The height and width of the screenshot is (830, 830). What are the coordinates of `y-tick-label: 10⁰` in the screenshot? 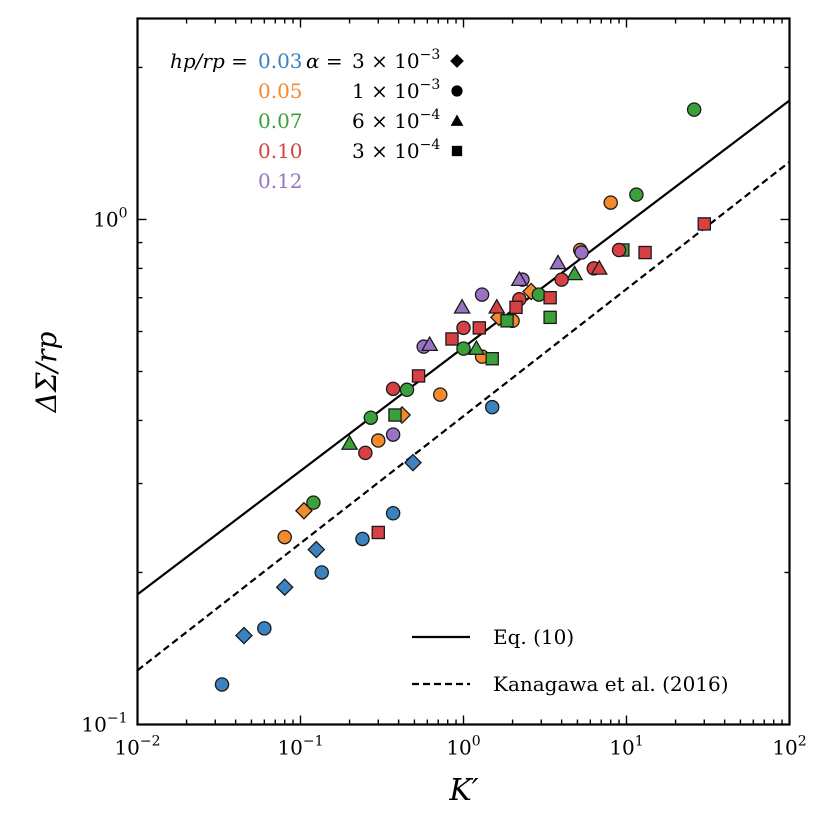 It's located at (110, 218).